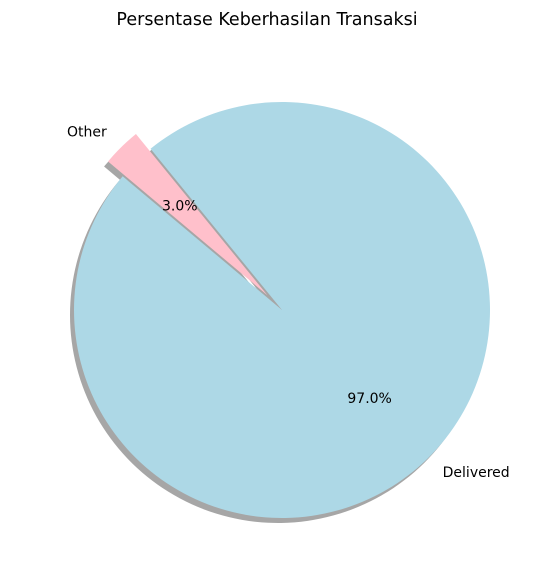 The image size is (535, 570). What do you see at coordinates (369, 399) in the screenshot?
I see `slice-percent-label-delivered: 97.0%` at bounding box center [369, 399].